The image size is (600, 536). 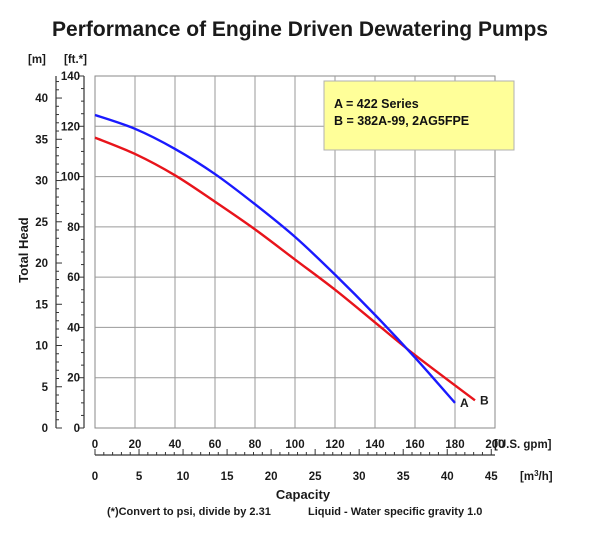 What do you see at coordinates (374, 445) in the screenshot?
I see `x-tick-label-gpm: 140` at bounding box center [374, 445].